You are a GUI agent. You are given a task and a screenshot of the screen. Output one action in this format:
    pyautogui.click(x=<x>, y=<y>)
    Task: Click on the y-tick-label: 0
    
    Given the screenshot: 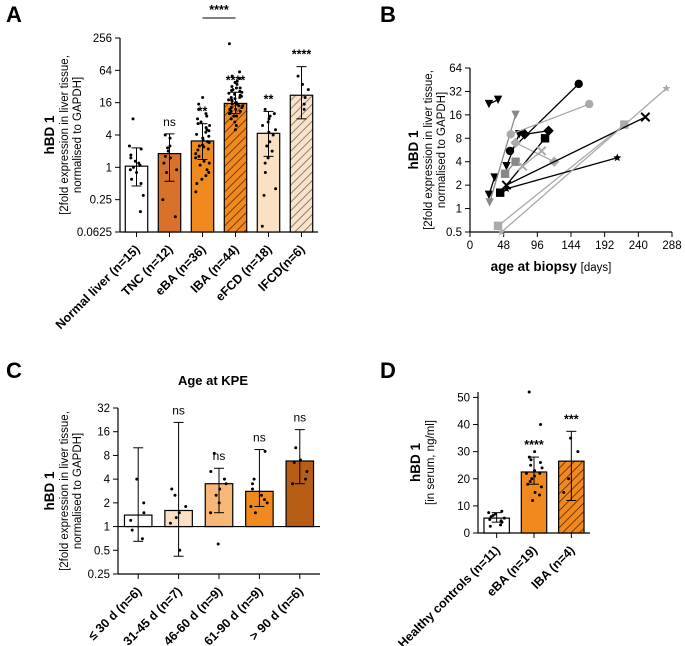 What is the action you would take?
    pyautogui.click(x=467, y=534)
    